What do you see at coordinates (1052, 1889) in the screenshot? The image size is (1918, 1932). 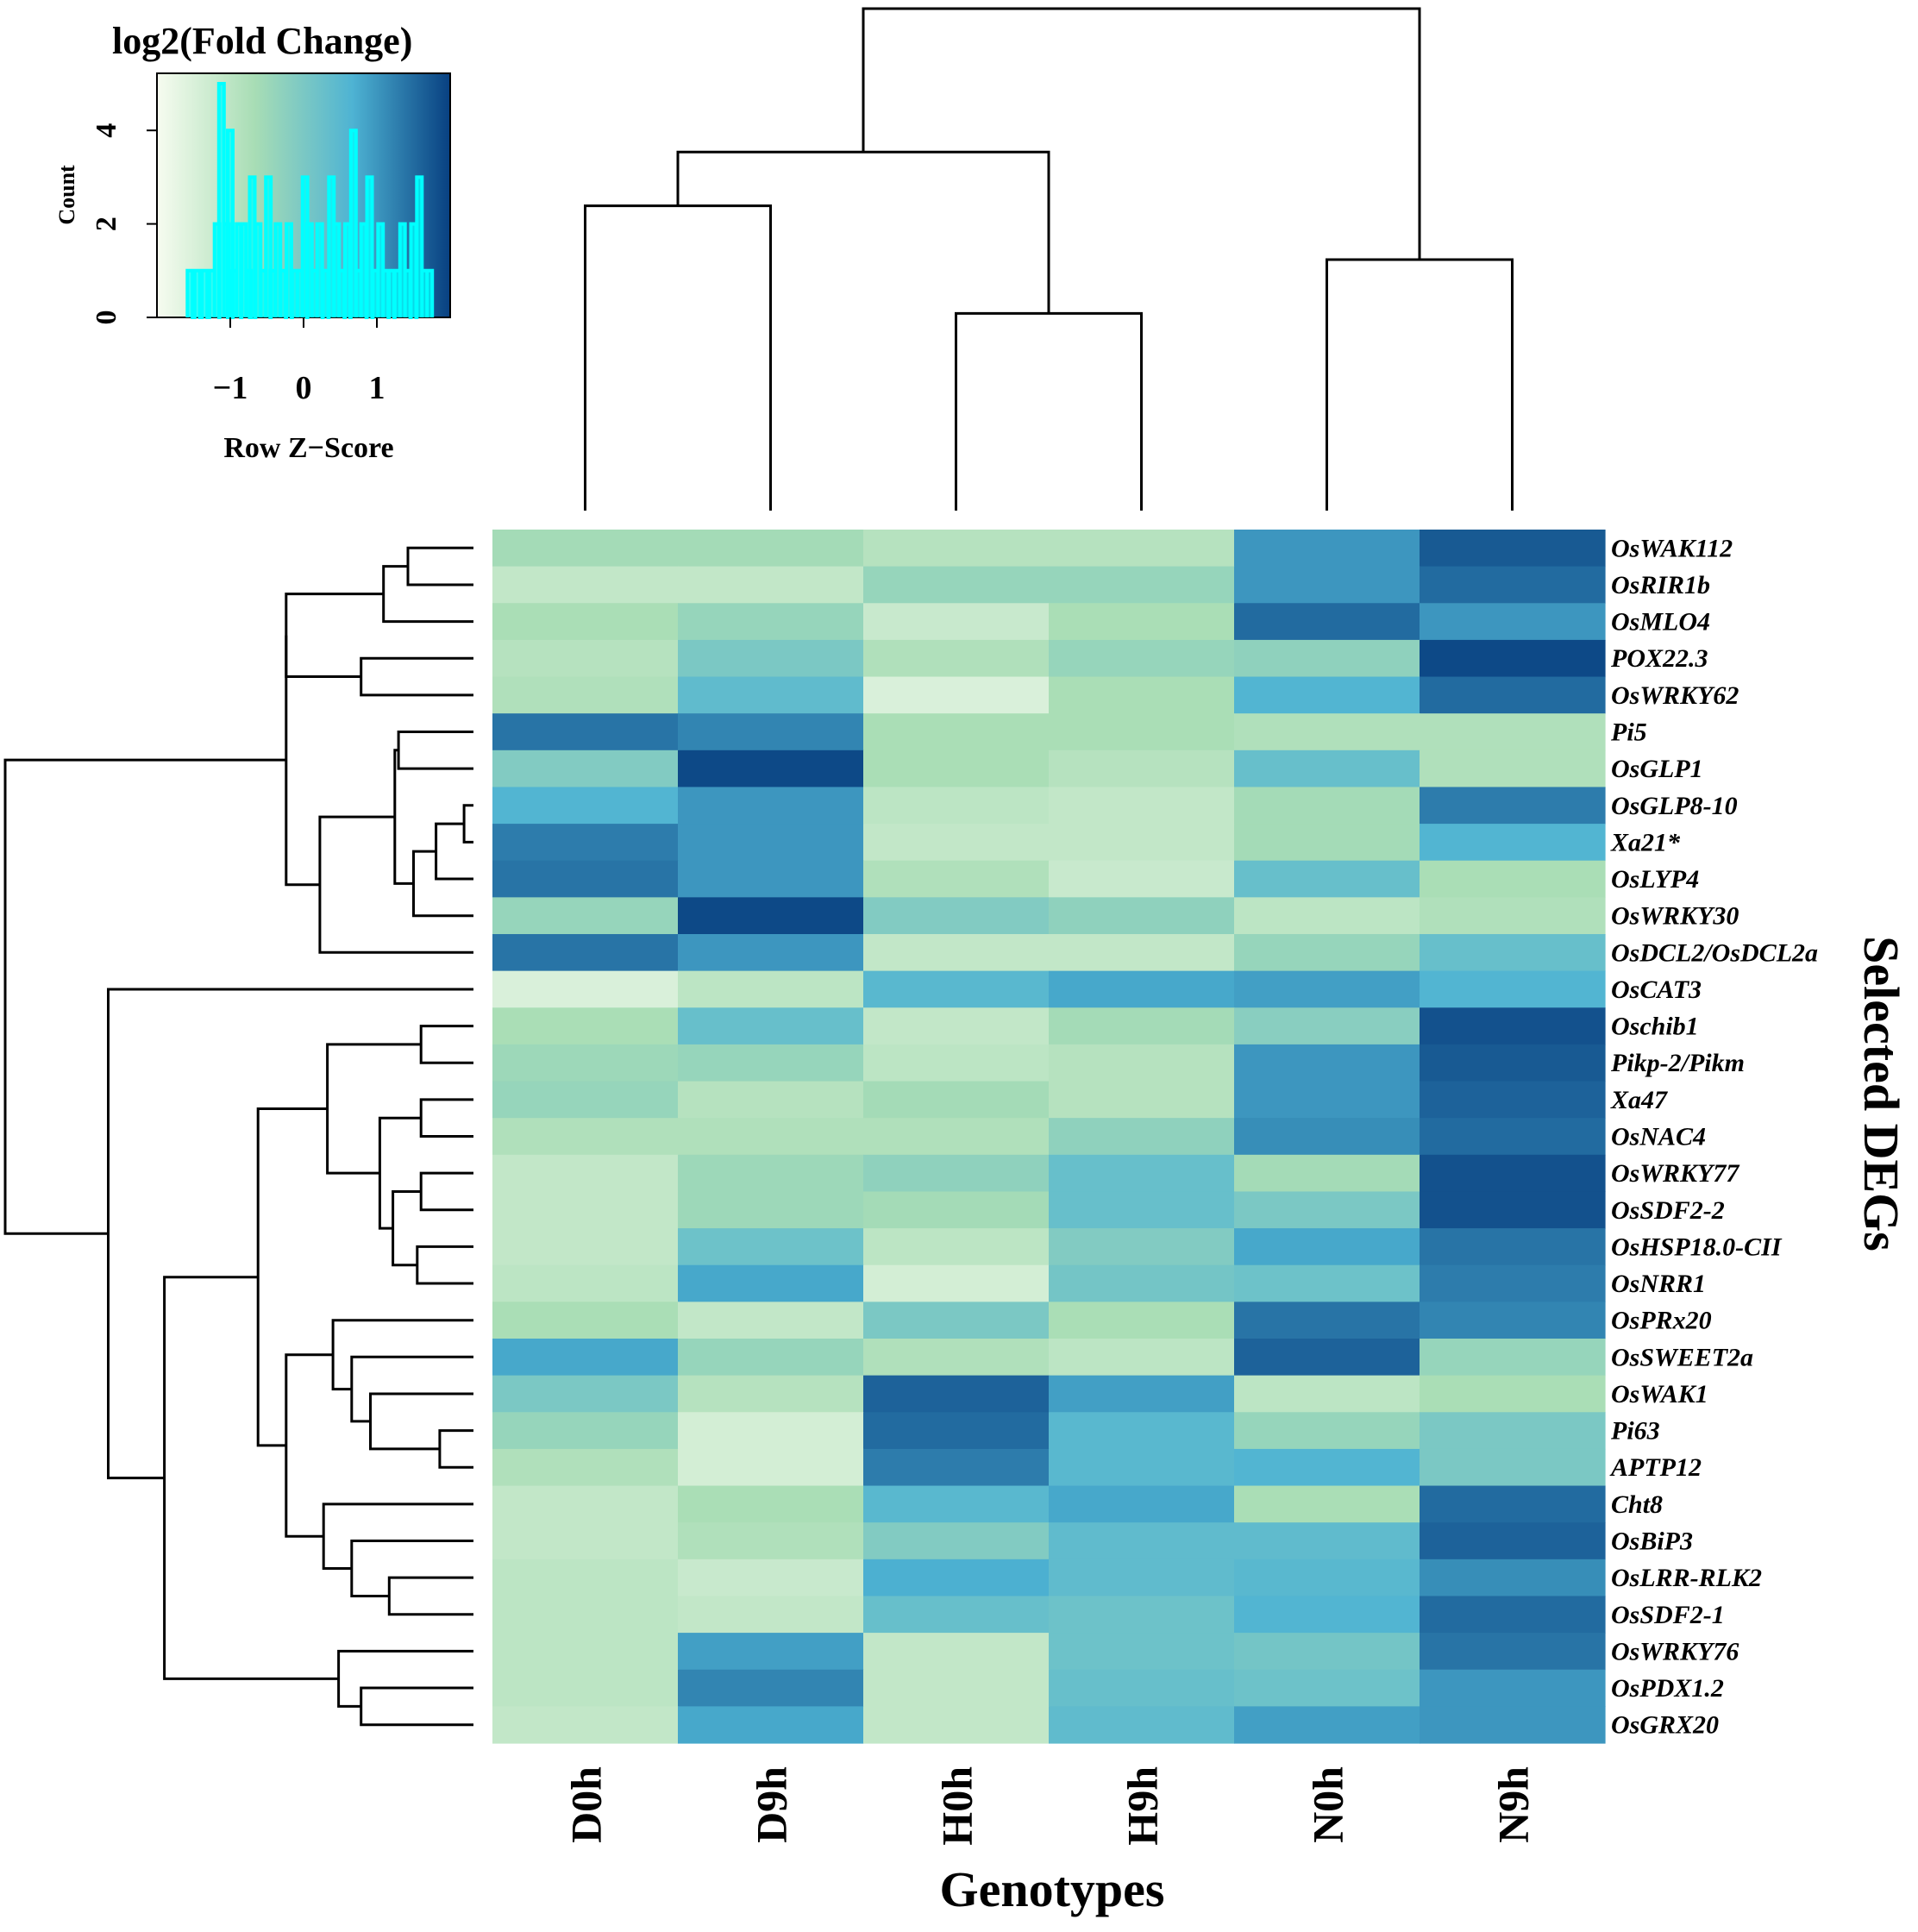 I see `x-axis-title: Genotypes` at bounding box center [1052, 1889].